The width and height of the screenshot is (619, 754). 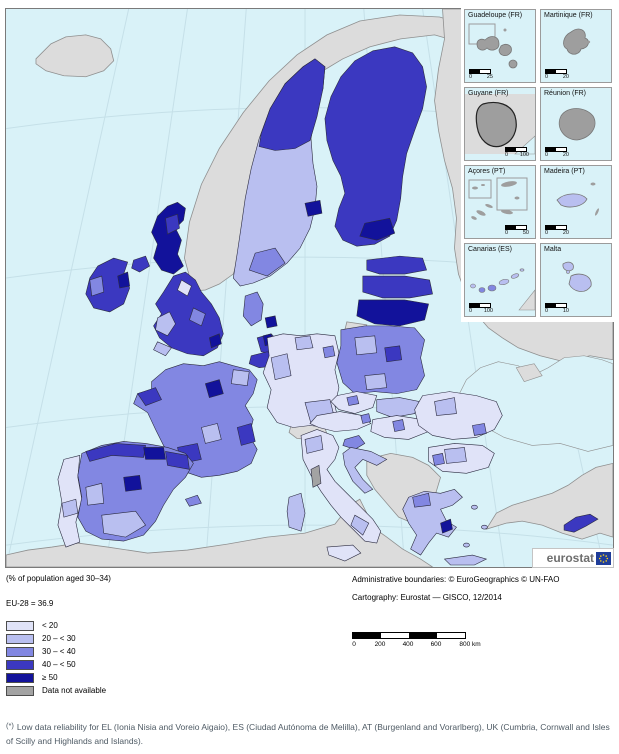 I want to click on legend-row: ≥ 50, so click(x=56, y=677).